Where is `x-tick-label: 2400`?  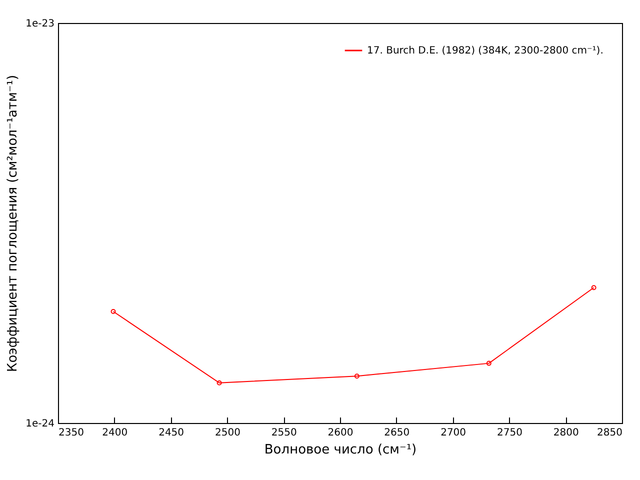
x-tick-label: 2400 is located at coordinates (115, 433).